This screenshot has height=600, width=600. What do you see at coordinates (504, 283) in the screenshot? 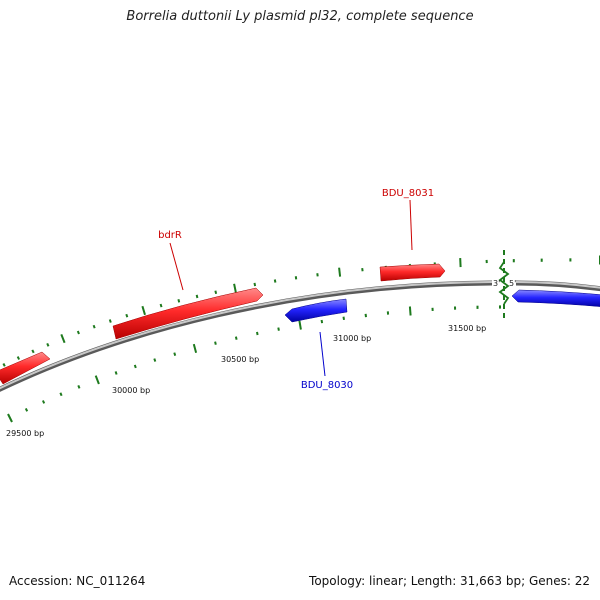
I see `sequence-break-zigzag` at bounding box center [504, 283].